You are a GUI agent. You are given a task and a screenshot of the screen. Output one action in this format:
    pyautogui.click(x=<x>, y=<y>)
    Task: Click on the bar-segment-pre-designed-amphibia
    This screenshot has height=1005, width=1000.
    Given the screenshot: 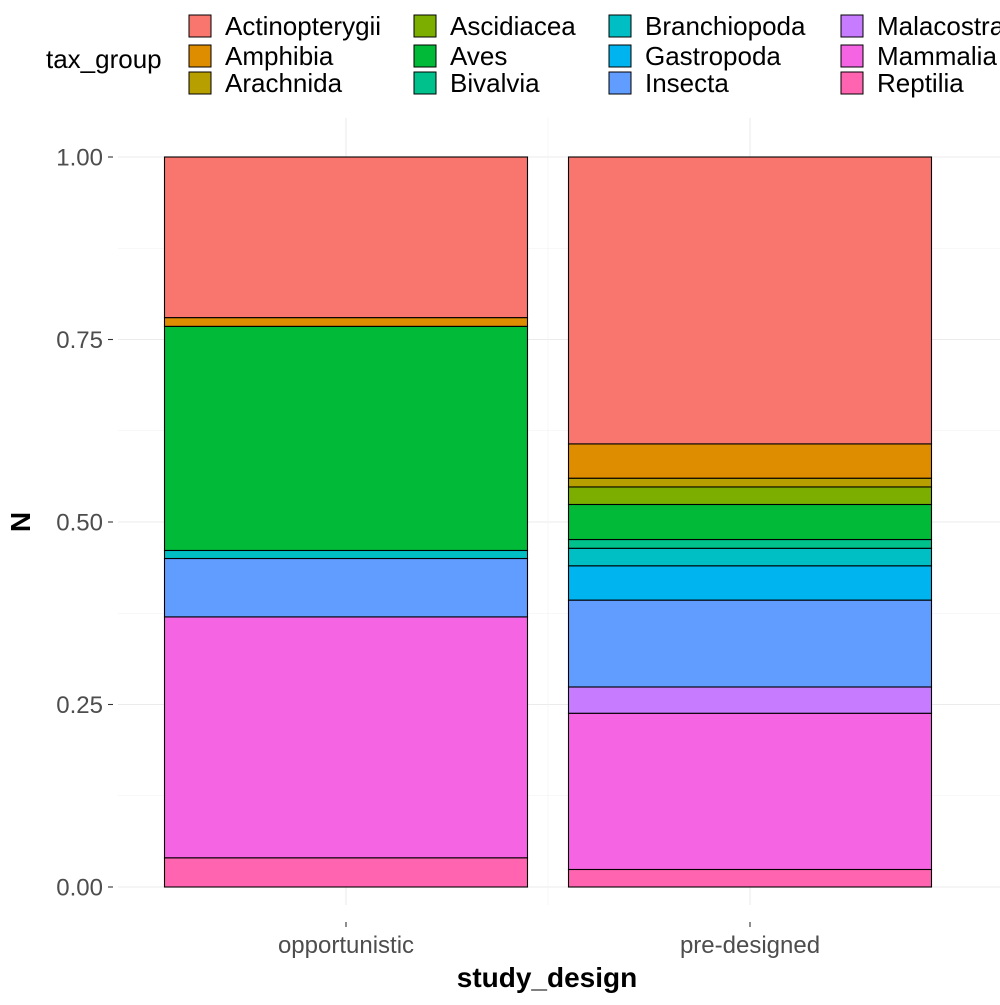 What is the action you would take?
    pyautogui.click(x=750, y=461)
    